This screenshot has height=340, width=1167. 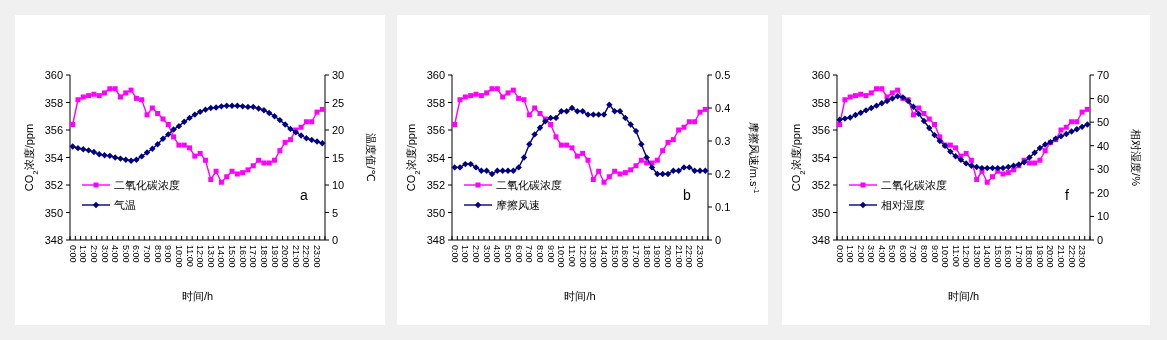 I want to click on y2-axis-title: 相对湿度/%, so click(x=1136, y=158).